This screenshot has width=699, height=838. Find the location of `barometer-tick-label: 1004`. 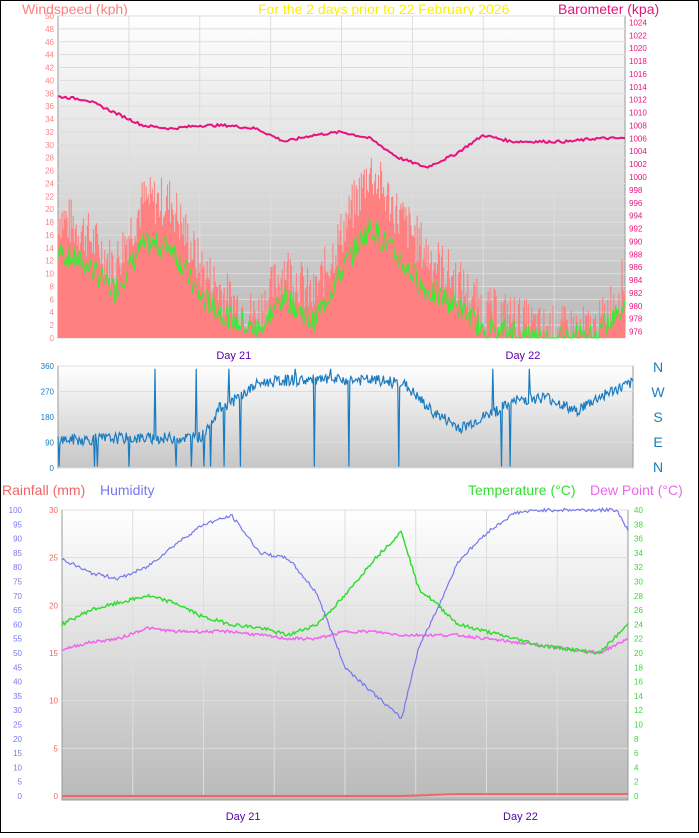

barometer-tick-label: 1004 is located at coordinates (638, 151).